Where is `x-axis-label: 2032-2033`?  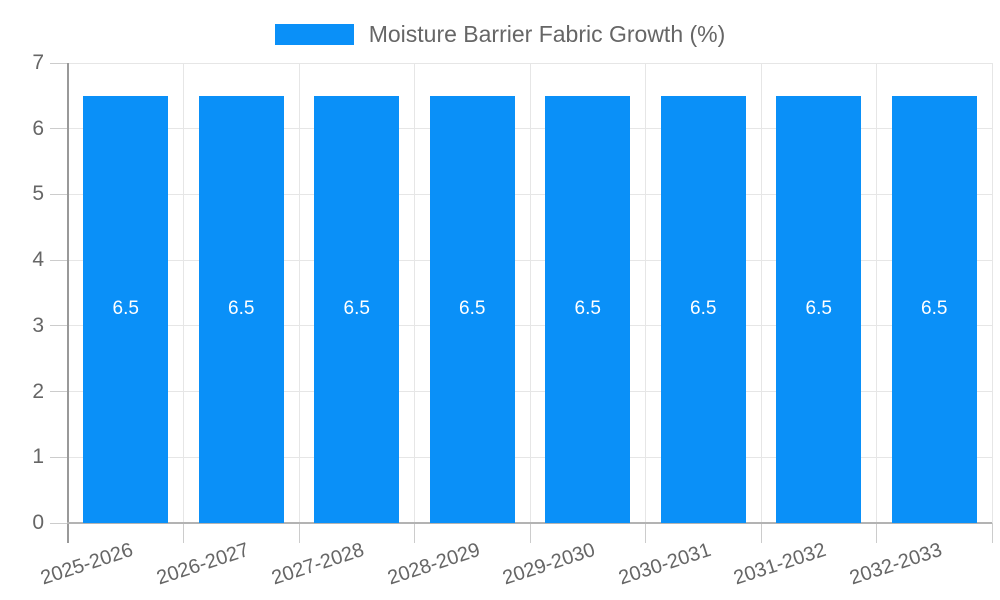
x-axis-label: 2032-2033 is located at coordinates (895, 564).